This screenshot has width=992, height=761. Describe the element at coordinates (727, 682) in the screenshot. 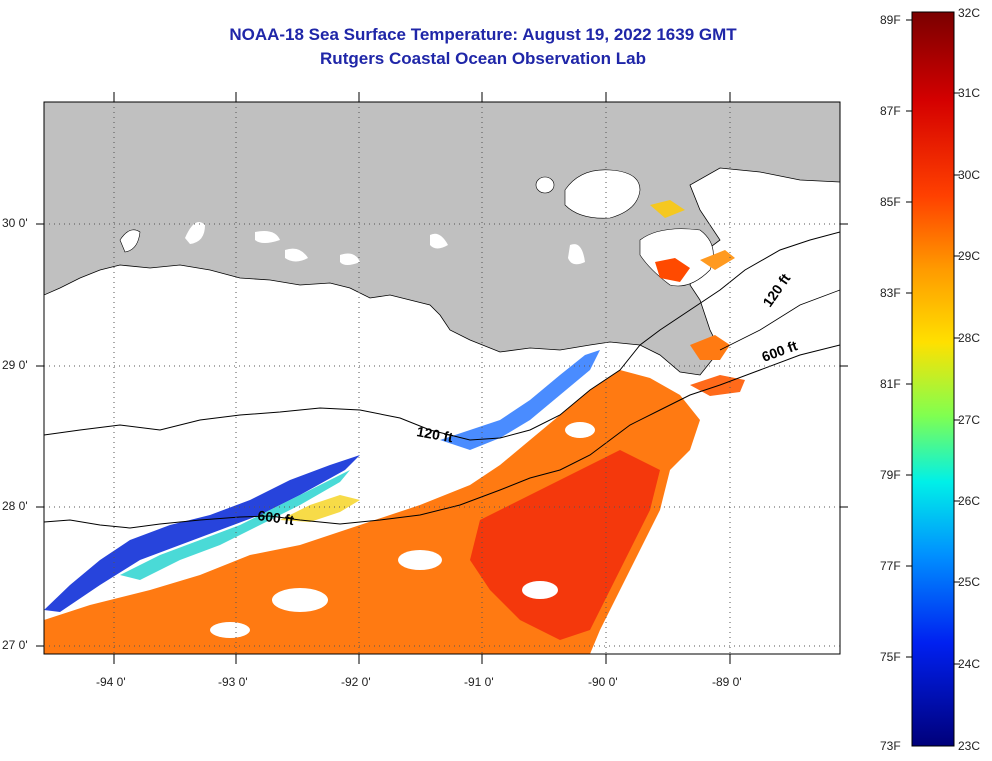

I see `x-tick-label: -89 0'` at that location.